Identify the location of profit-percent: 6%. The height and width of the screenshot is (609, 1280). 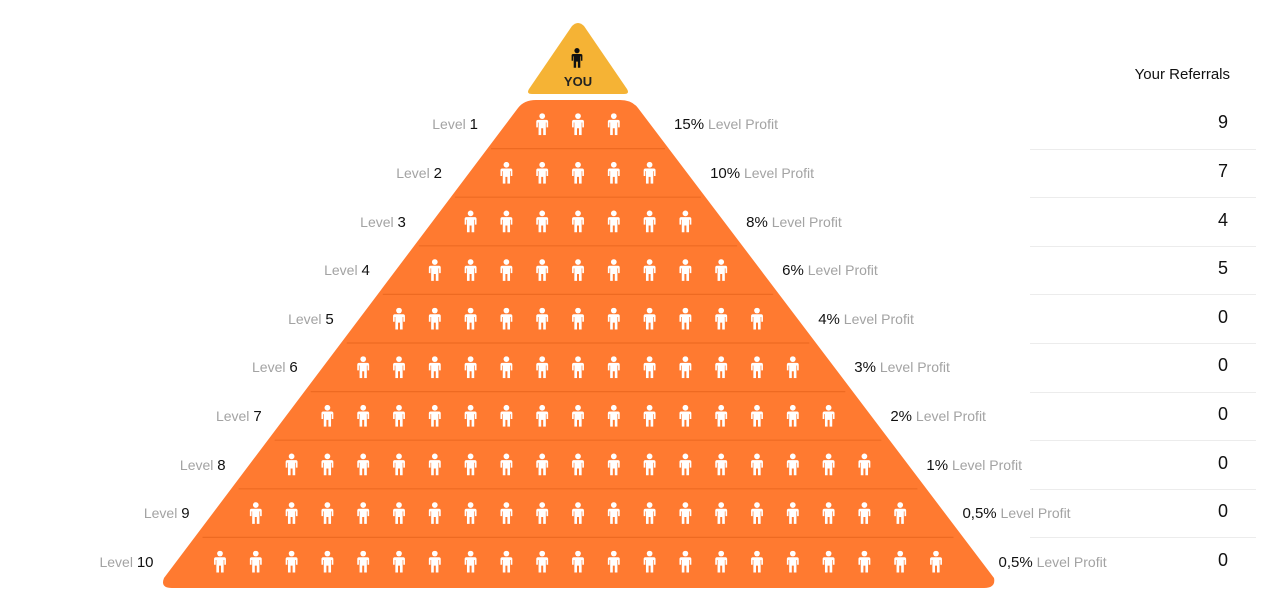
(793, 271).